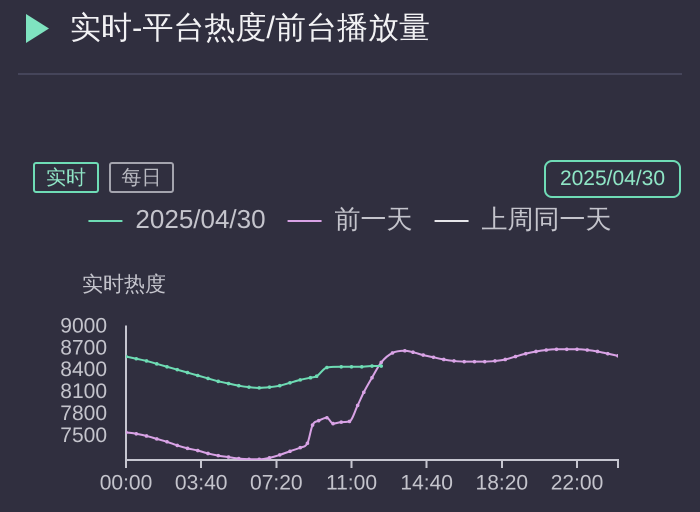 The image size is (700, 512). Describe the element at coordinates (83, 392) in the screenshot. I see `y-tick-label: 8100` at that location.